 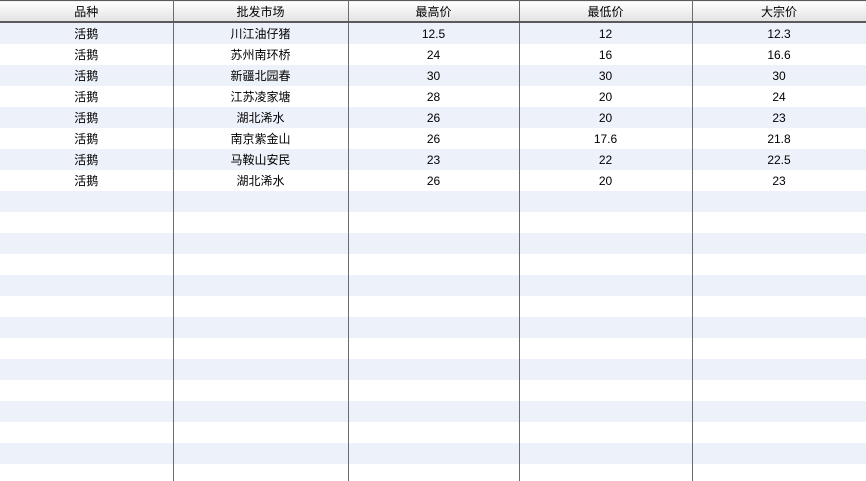 I want to click on cell-bulk: 30, so click(x=779, y=75).